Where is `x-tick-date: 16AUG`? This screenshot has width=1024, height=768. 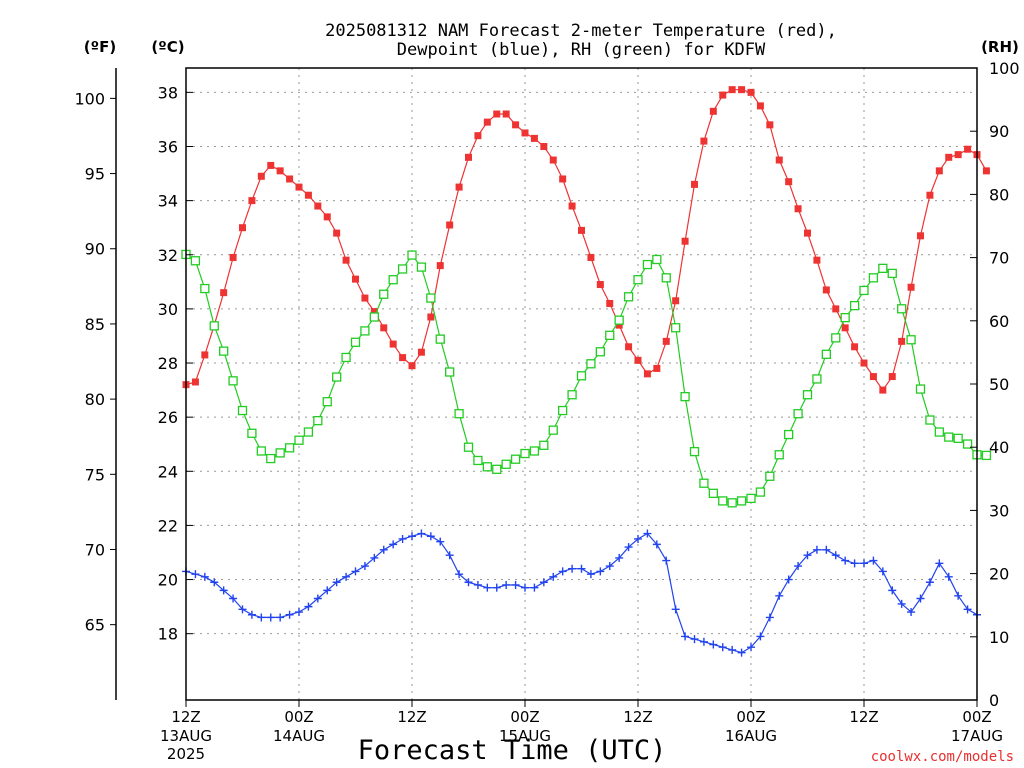
x-tick-date: 16AUG is located at coordinates (751, 736).